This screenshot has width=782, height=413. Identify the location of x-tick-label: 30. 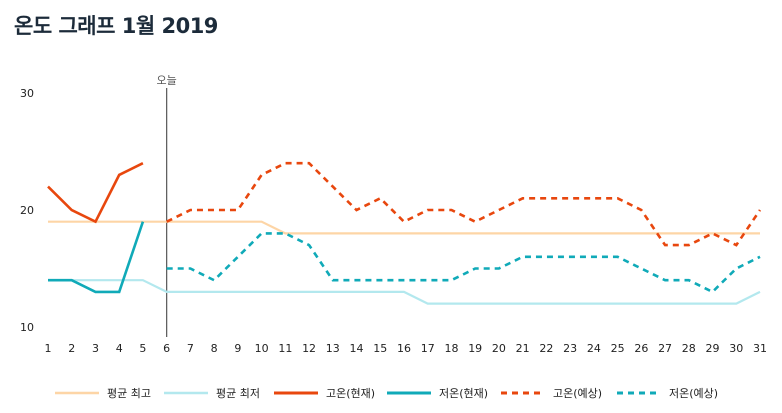
(736, 348).